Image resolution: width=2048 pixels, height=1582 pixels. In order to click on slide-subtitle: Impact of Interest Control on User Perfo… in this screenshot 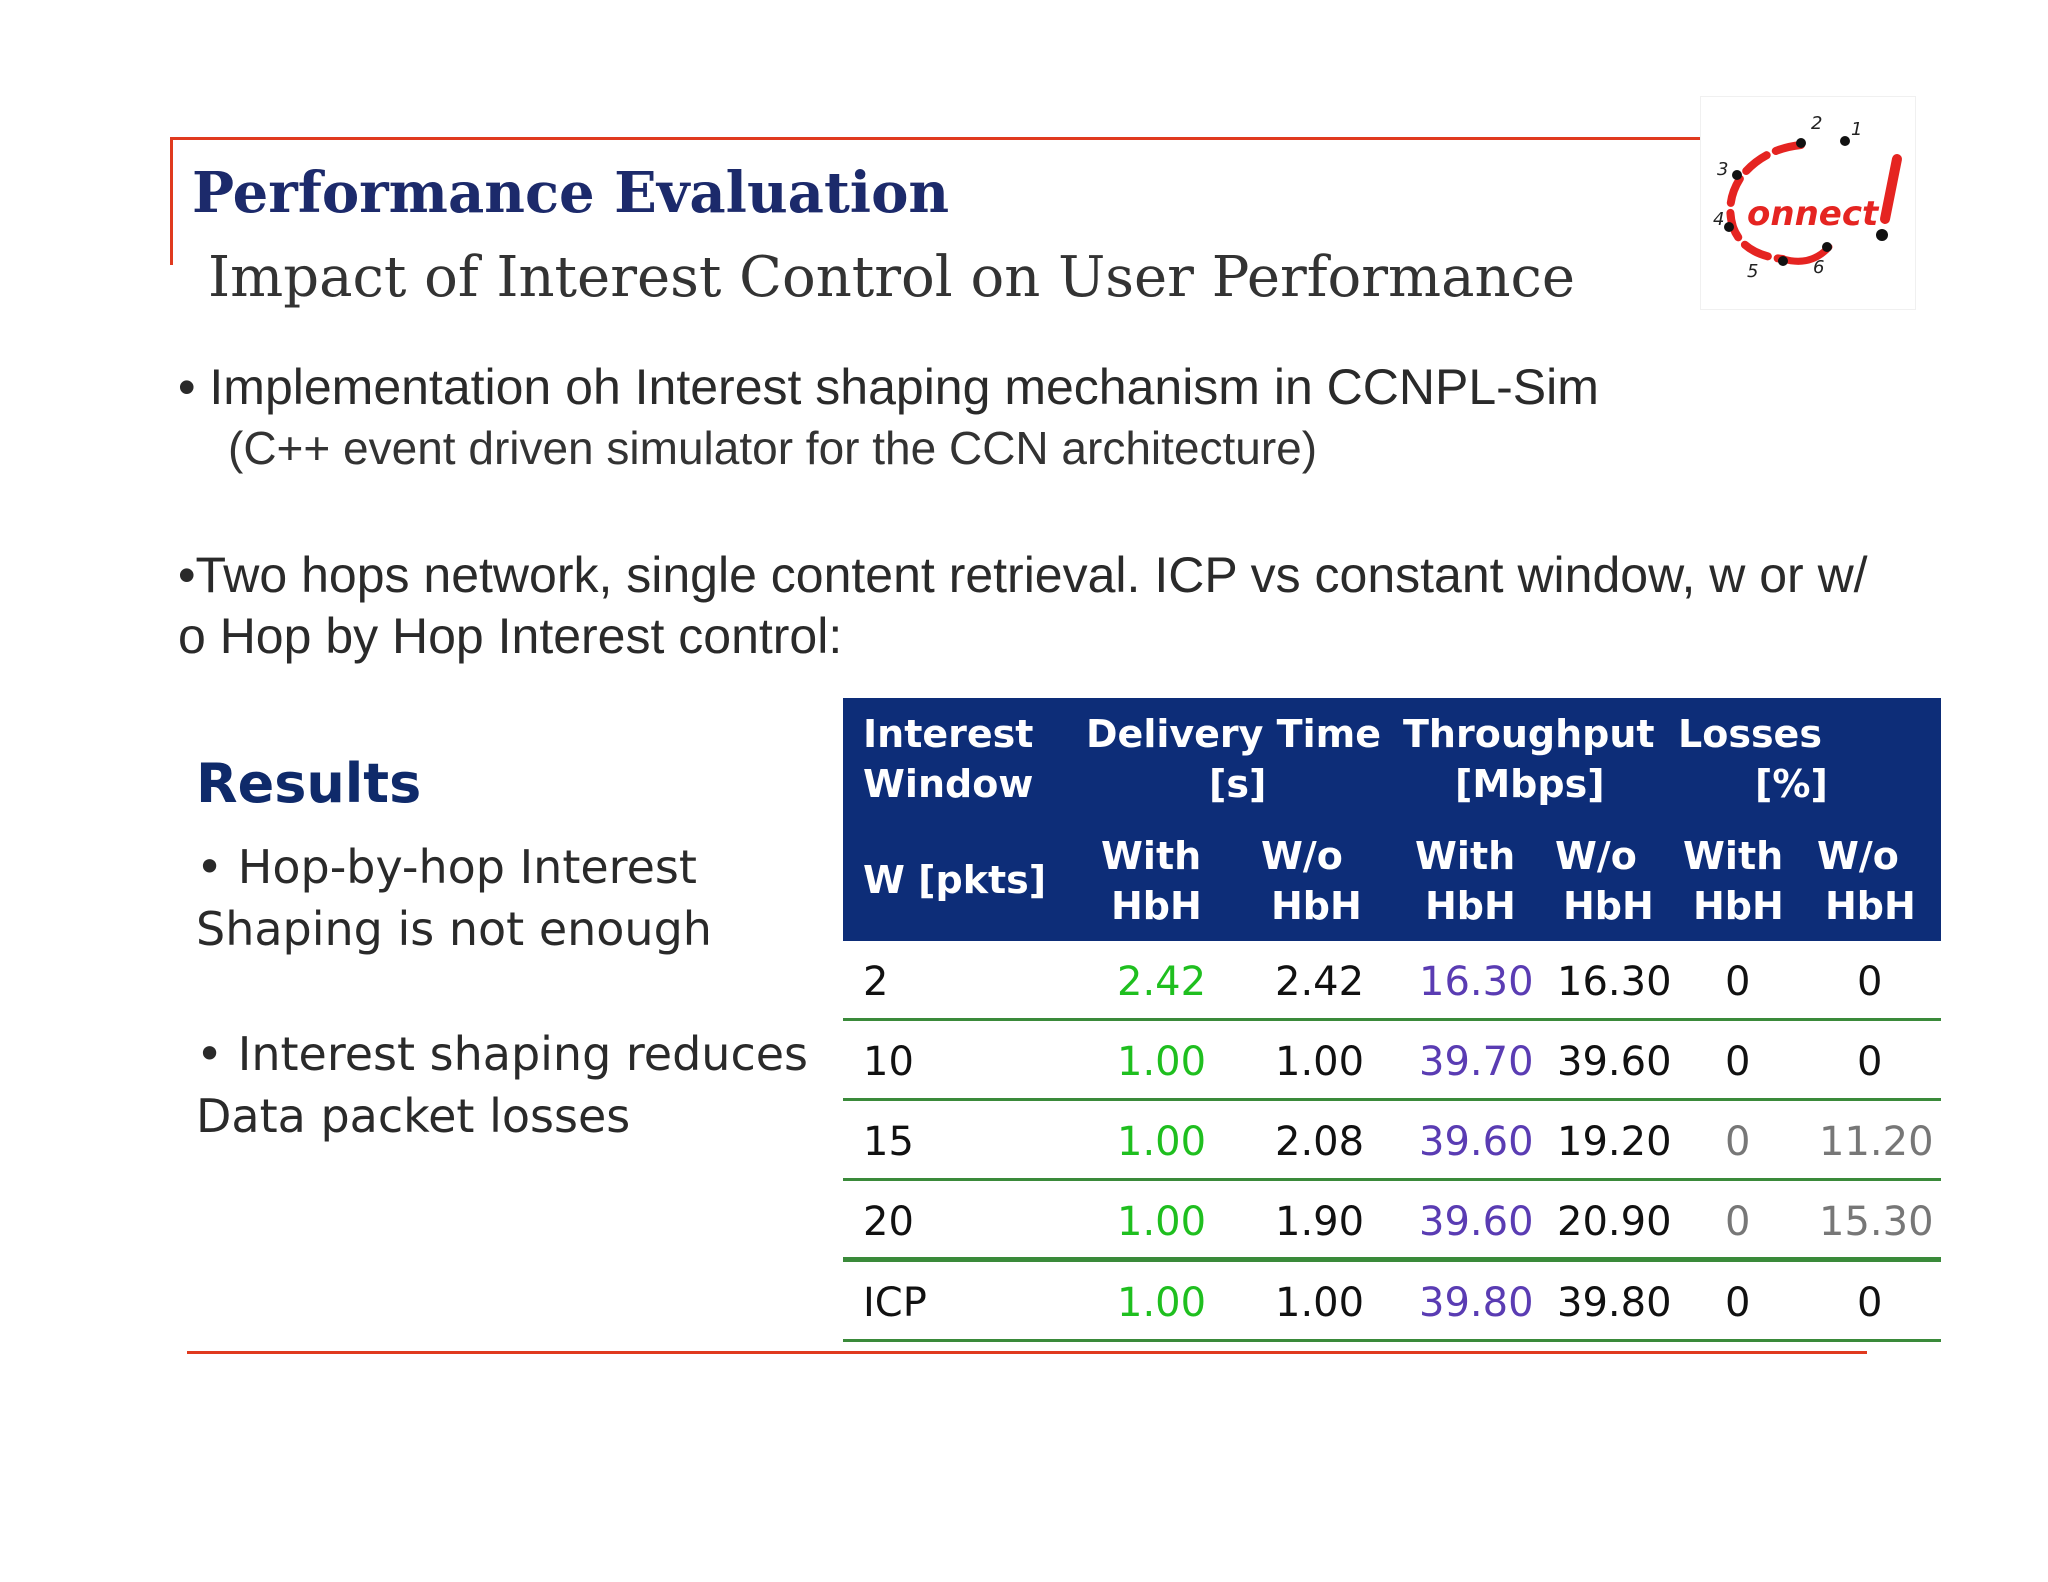, I will do `click(892, 277)`.